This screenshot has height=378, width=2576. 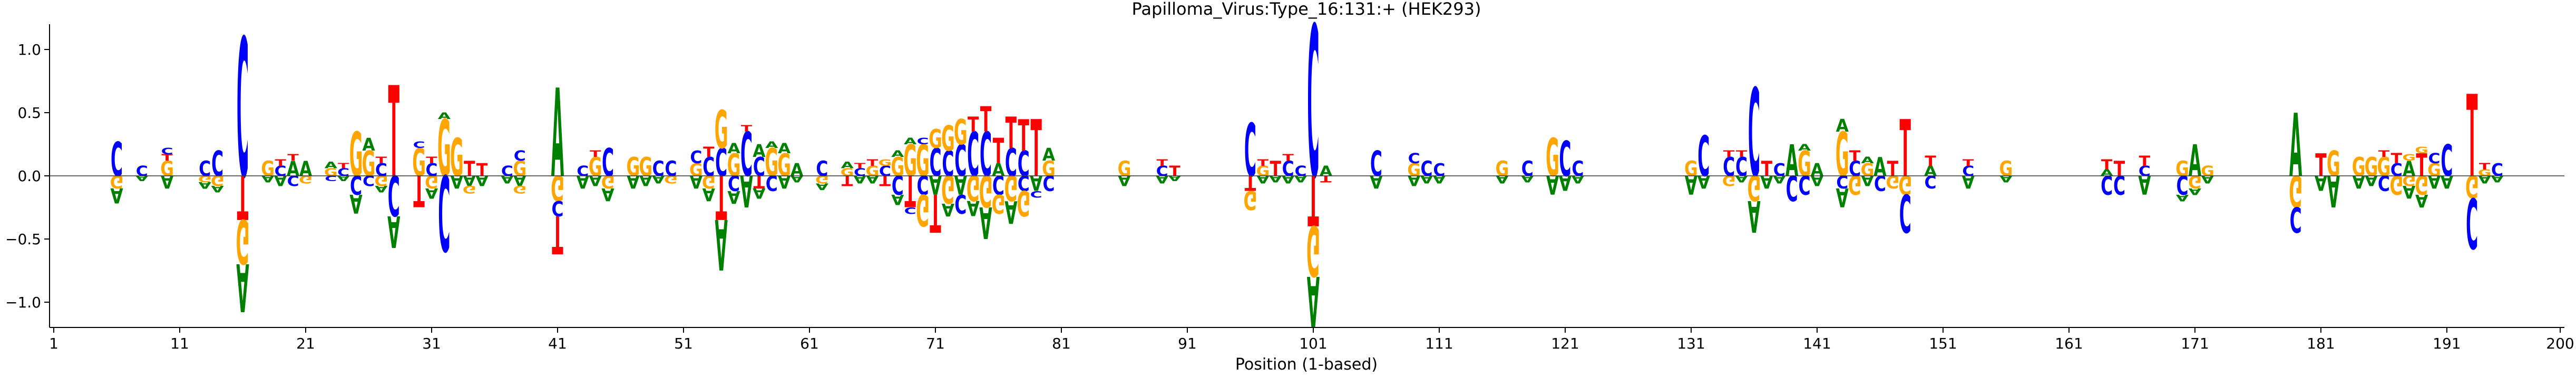 I want to click on x-tick-label: 91, so click(x=1187, y=344).